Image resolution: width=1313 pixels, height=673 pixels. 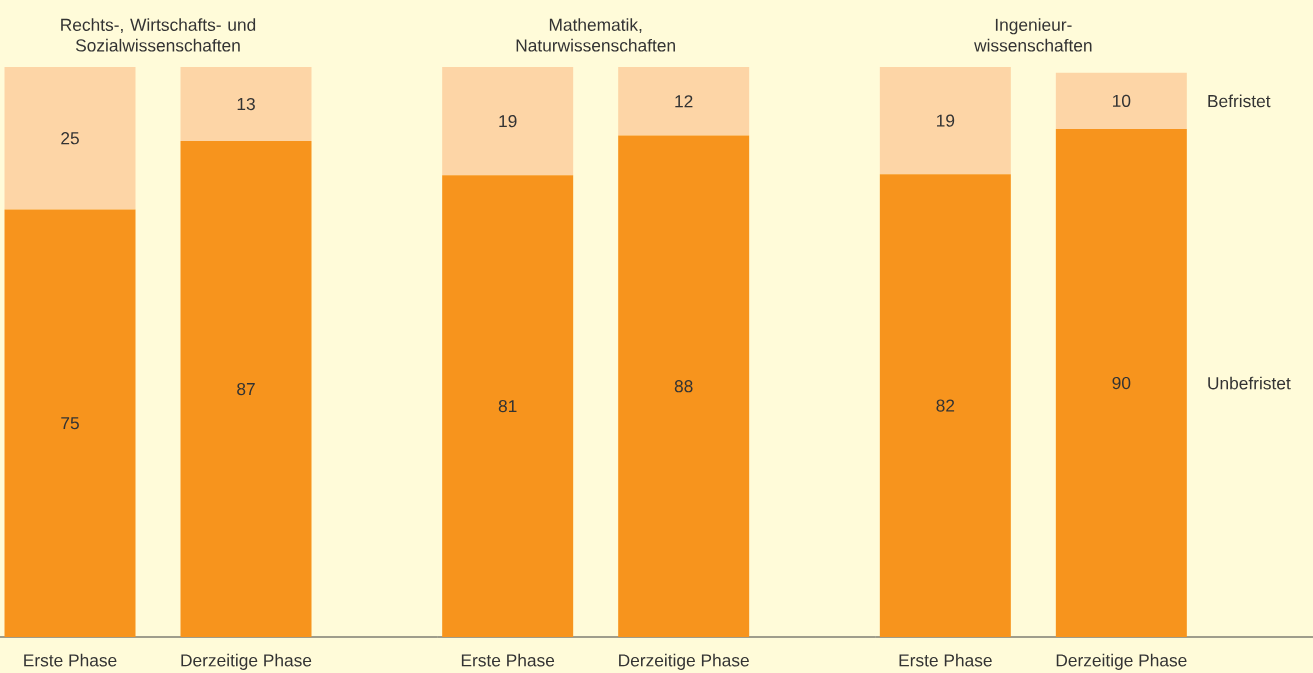 What do you see at coordinates (70, 423) in the screenshot?
I see `data-label: 75` at bounding box center [70, 423].